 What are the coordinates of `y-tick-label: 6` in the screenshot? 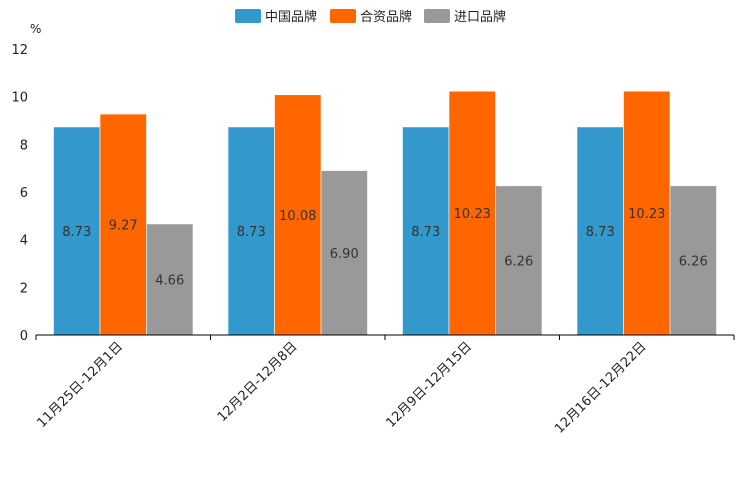 It's located at (24, 193).